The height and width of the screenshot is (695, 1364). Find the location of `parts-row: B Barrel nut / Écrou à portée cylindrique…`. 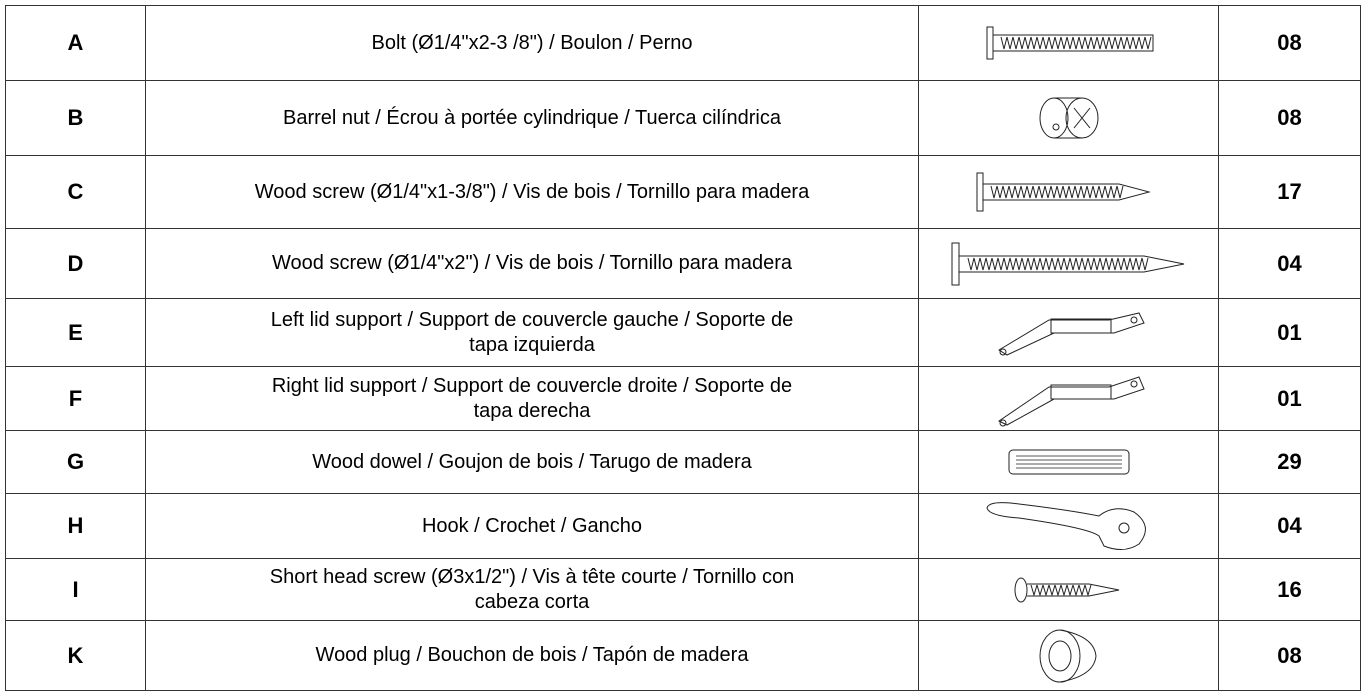

parts-row: B Barrel nut / Écrou à portée cylindrique… is located at coordinates (683, 118).